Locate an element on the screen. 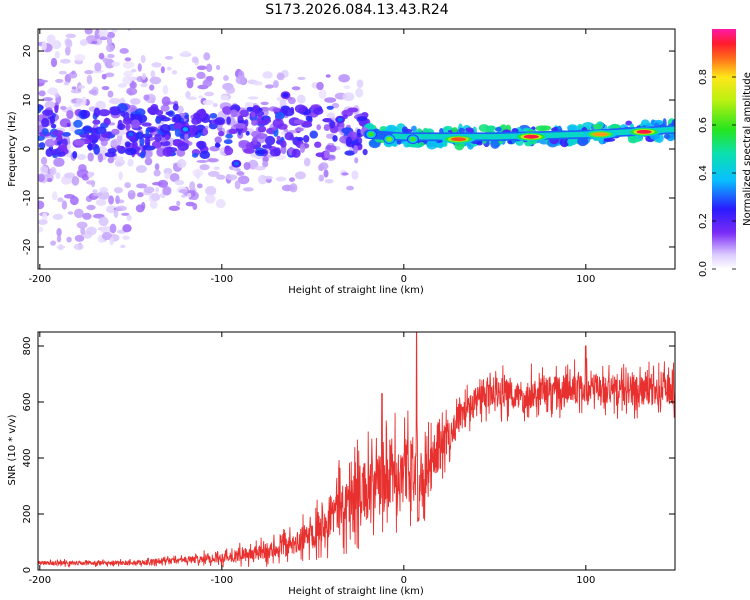  snr-xtick-label: 100 is located at coordinates (585, 580).